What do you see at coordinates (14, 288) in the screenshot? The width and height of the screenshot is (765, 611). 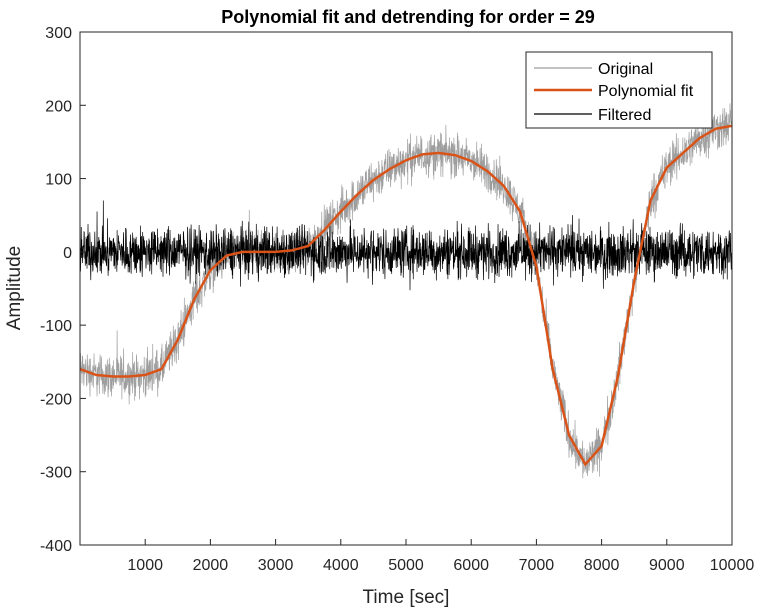 I see `y-axis-label: Amplitude` at bounding box center [14, 288].